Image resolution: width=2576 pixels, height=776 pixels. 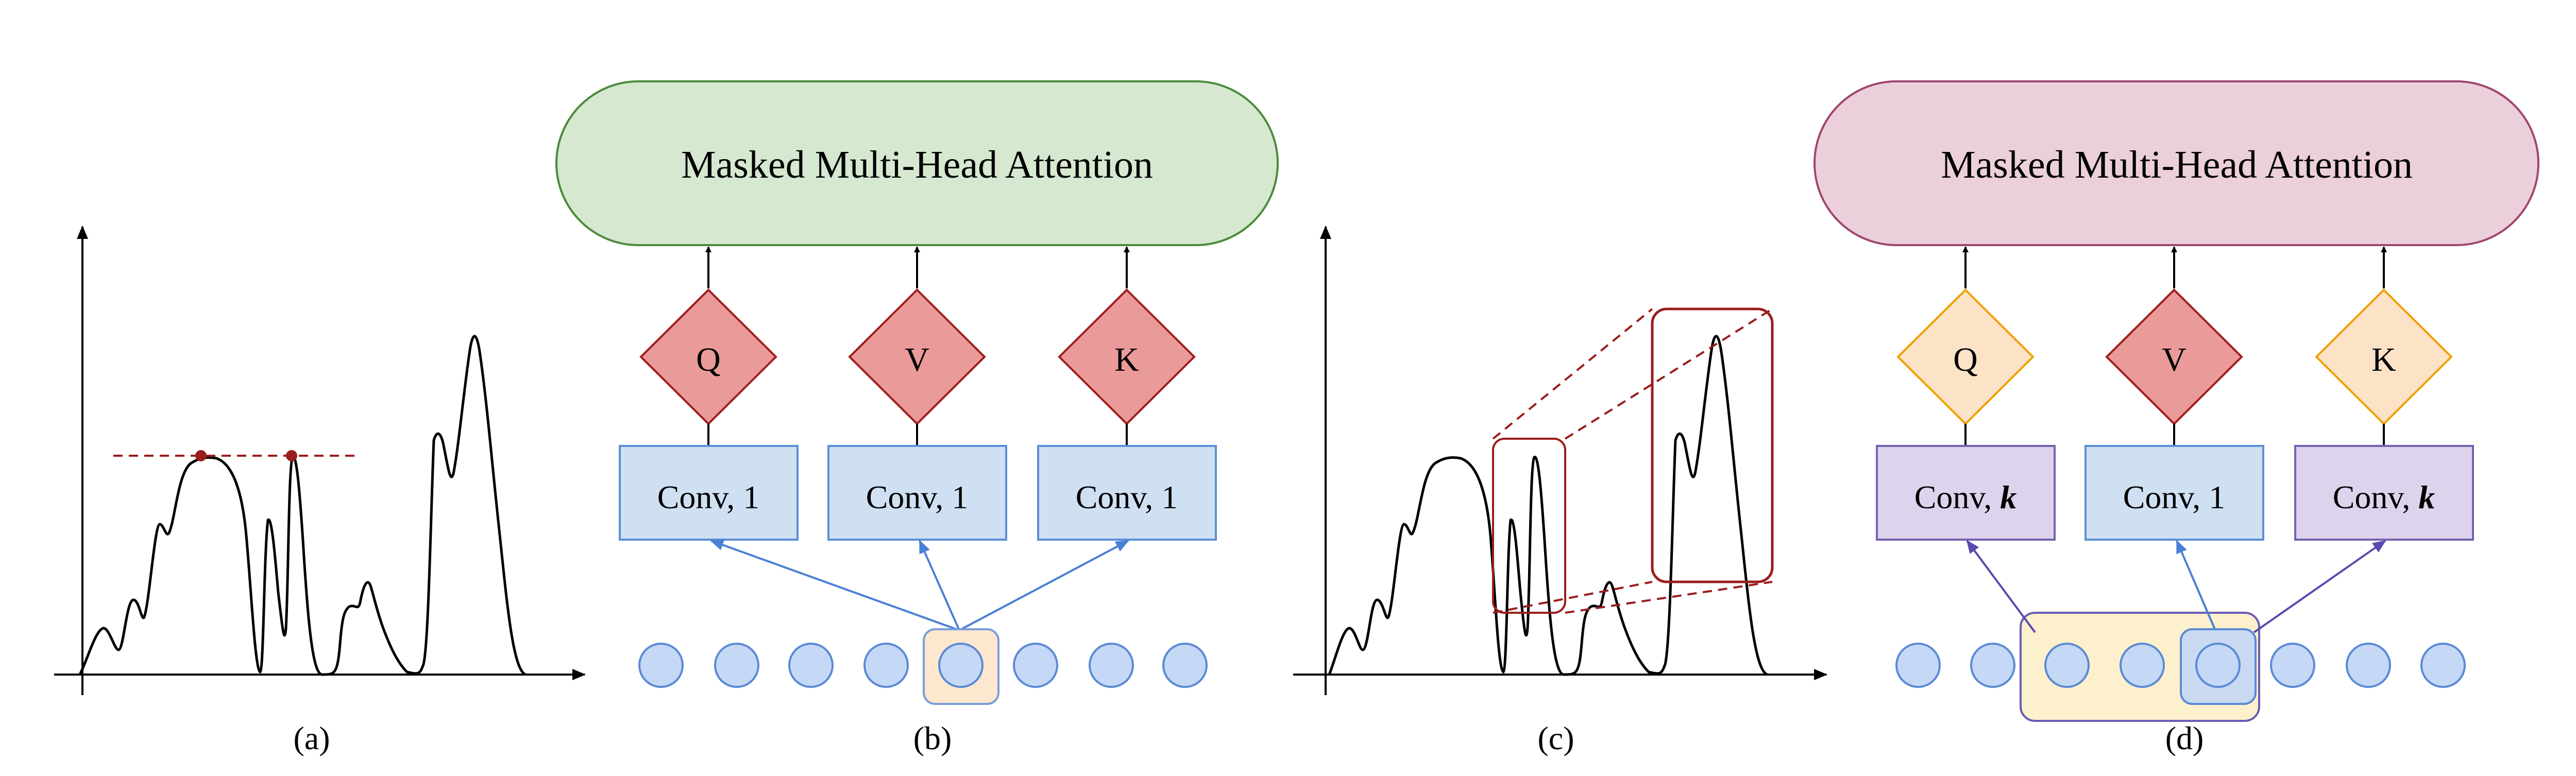 What do you see at coordinates (2384, 497) in the screenshot?
I see `conv-label-k: Conv, k` at bounding box center [2384, 497].